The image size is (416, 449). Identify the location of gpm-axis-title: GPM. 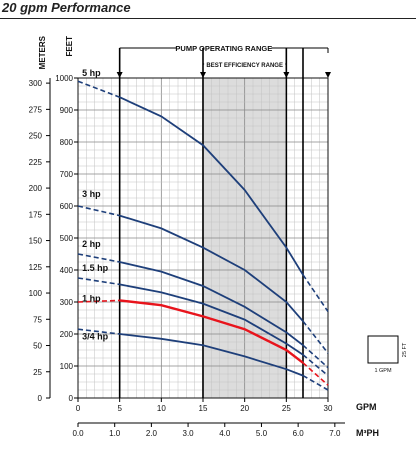
(366, 407).